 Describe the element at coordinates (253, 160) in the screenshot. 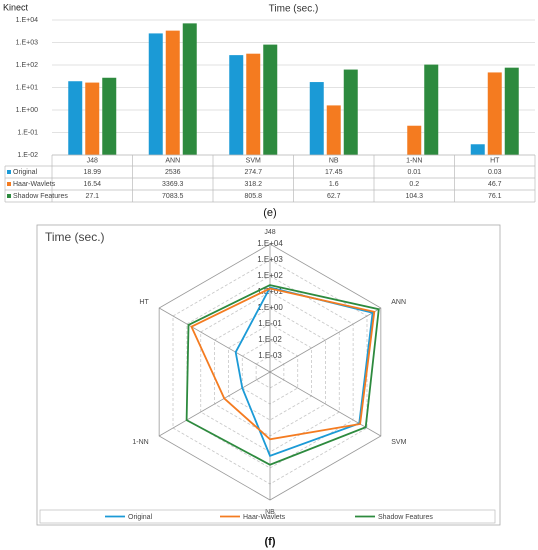

I see `x-tick-label: SVM` at that location.